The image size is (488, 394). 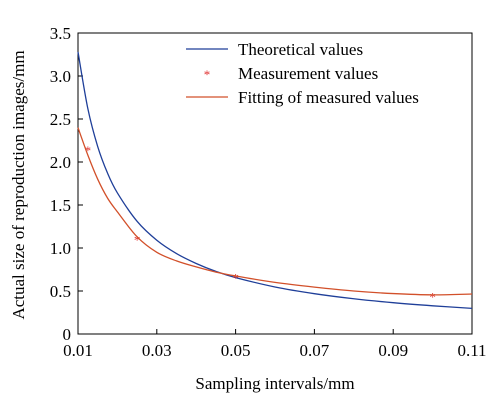 I want to click on y-tick-label: 1.0, so click(x=60, y=248).